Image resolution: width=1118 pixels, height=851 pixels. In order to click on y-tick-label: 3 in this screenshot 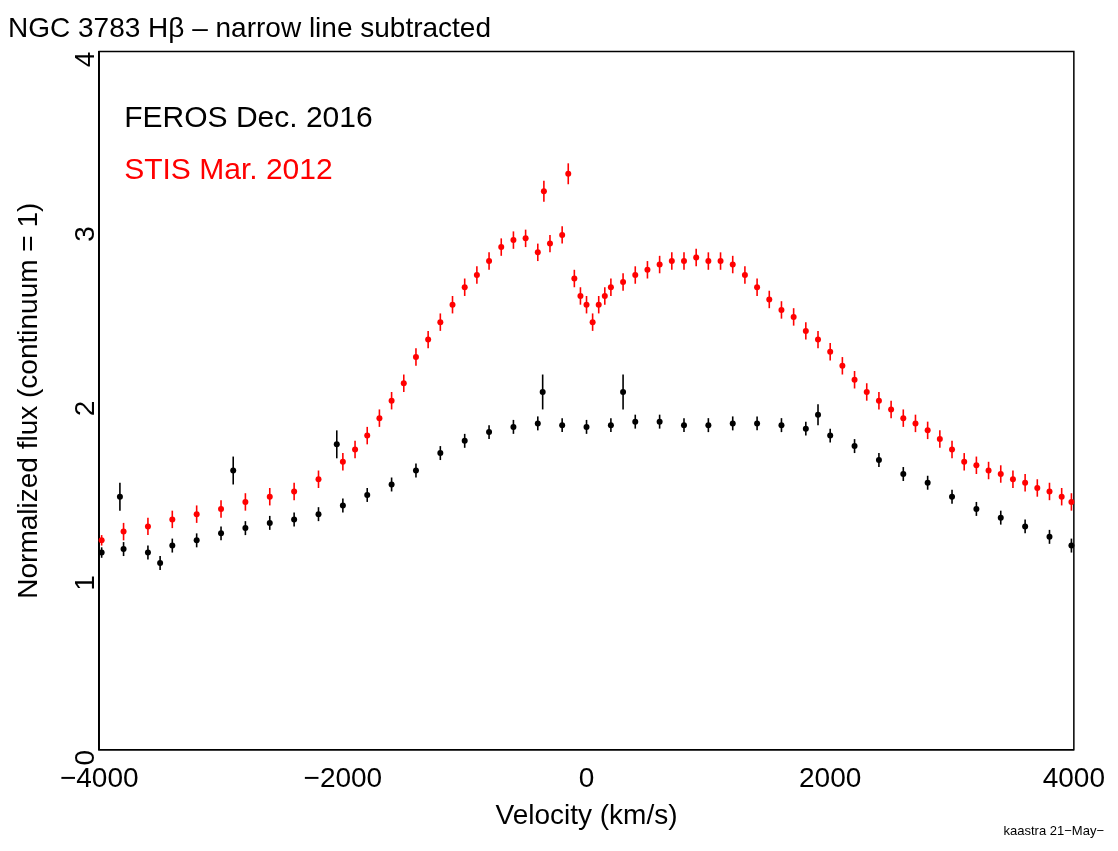, I will do `click(84, 234)`.